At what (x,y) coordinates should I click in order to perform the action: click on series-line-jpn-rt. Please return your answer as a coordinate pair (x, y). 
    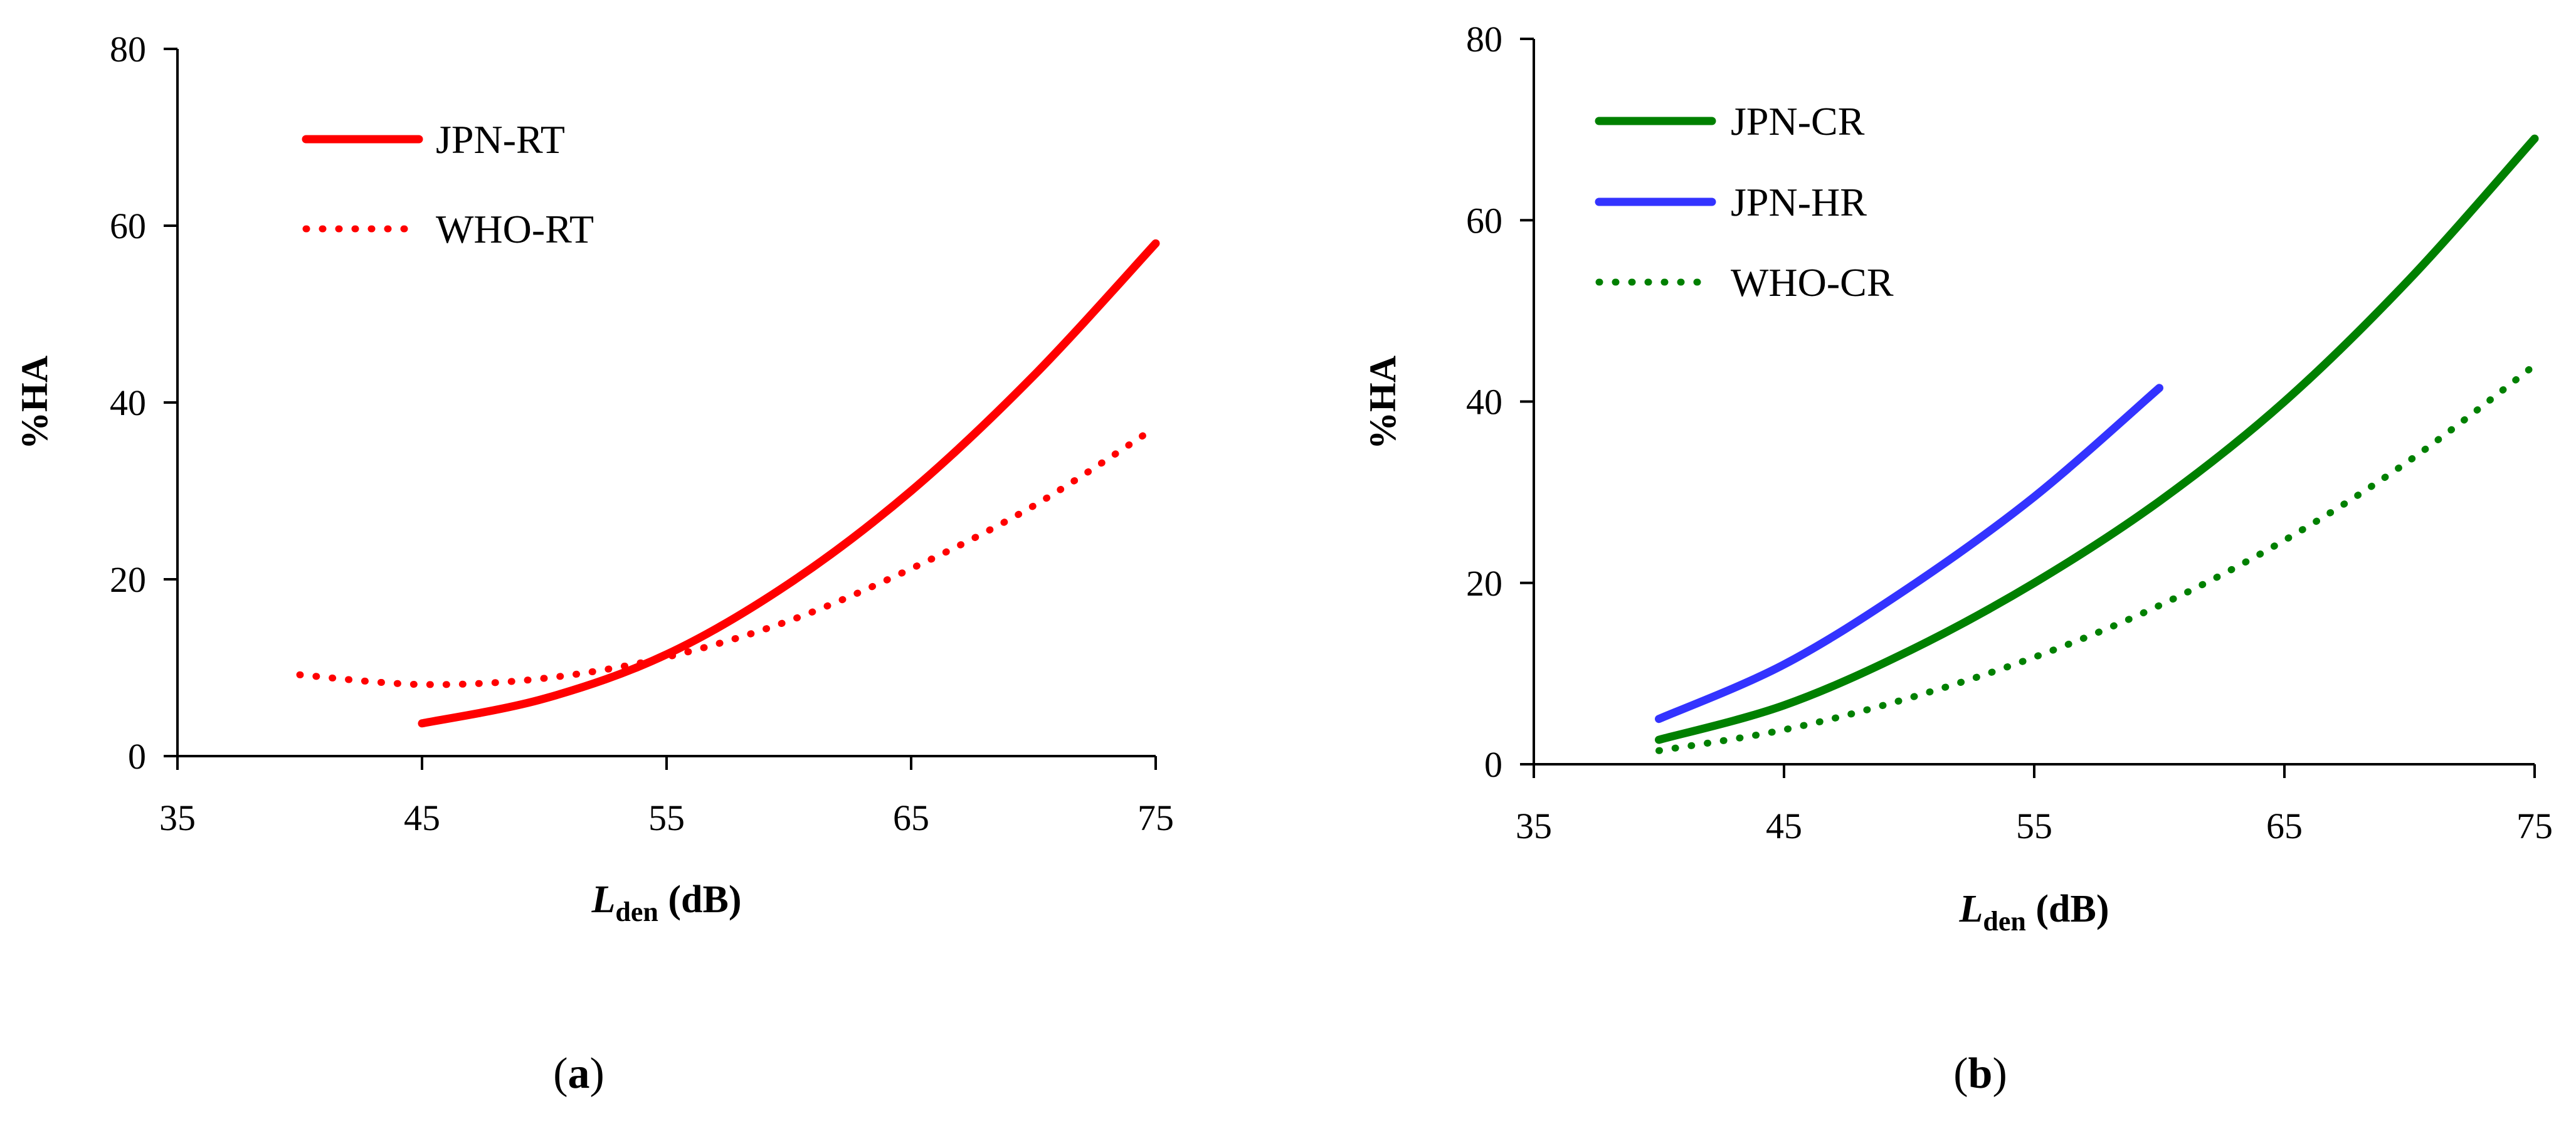
    Looking at the image, I should click on (789, 483).